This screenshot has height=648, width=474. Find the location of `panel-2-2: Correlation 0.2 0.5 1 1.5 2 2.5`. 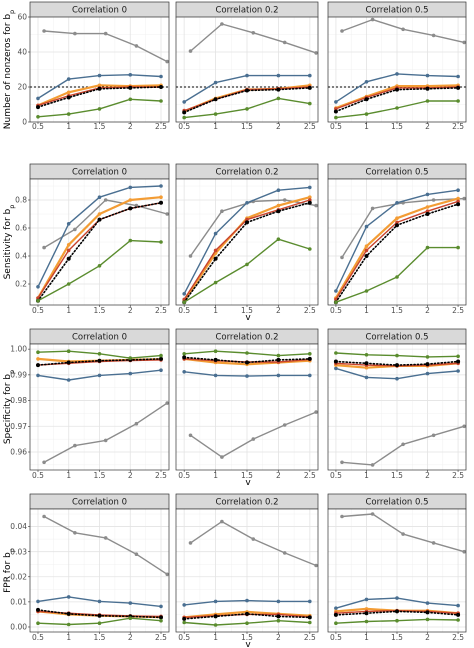

panel-2-2: Correlation 0.2 0.5 1 1.5 2 2.5 is located at coordinates (247, 239).